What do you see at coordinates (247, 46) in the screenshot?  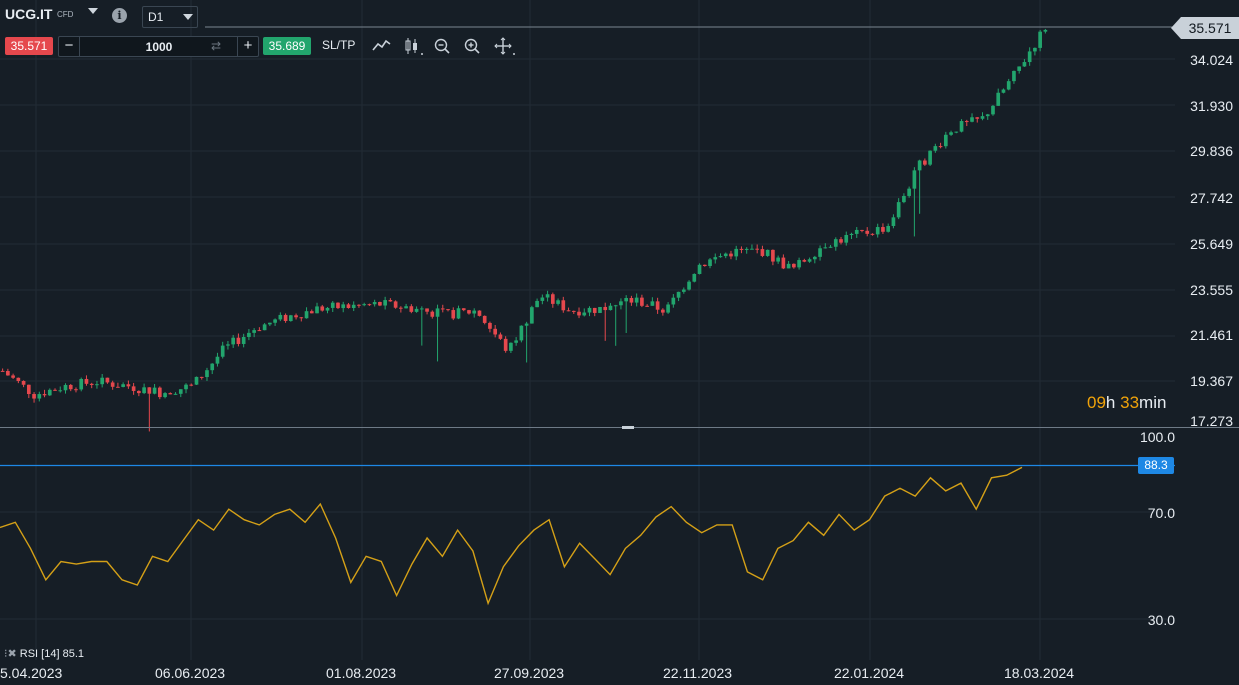 I see `increase-quantity-button: +` at bounding box center [247, 46].